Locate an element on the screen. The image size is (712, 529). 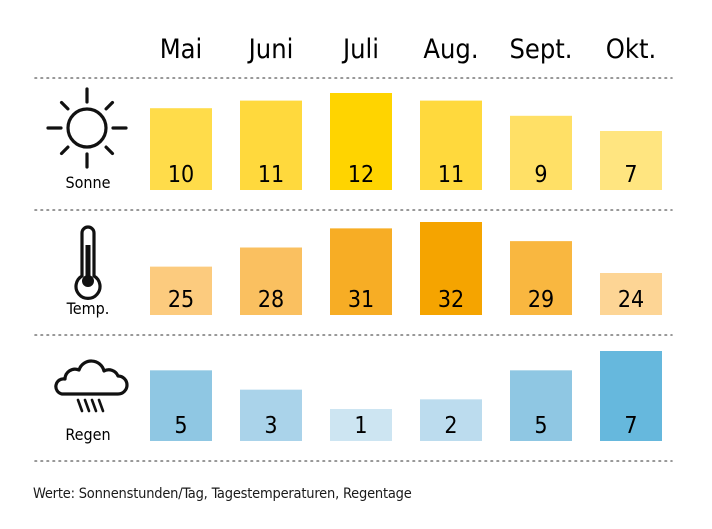
bar-value-label: 1 is located at coordinates (360, 426).